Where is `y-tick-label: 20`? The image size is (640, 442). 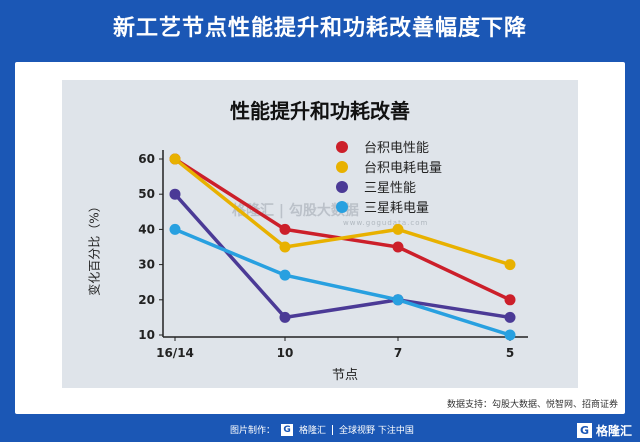
y-tick-label: 20 is located at coordinates (146, 300).